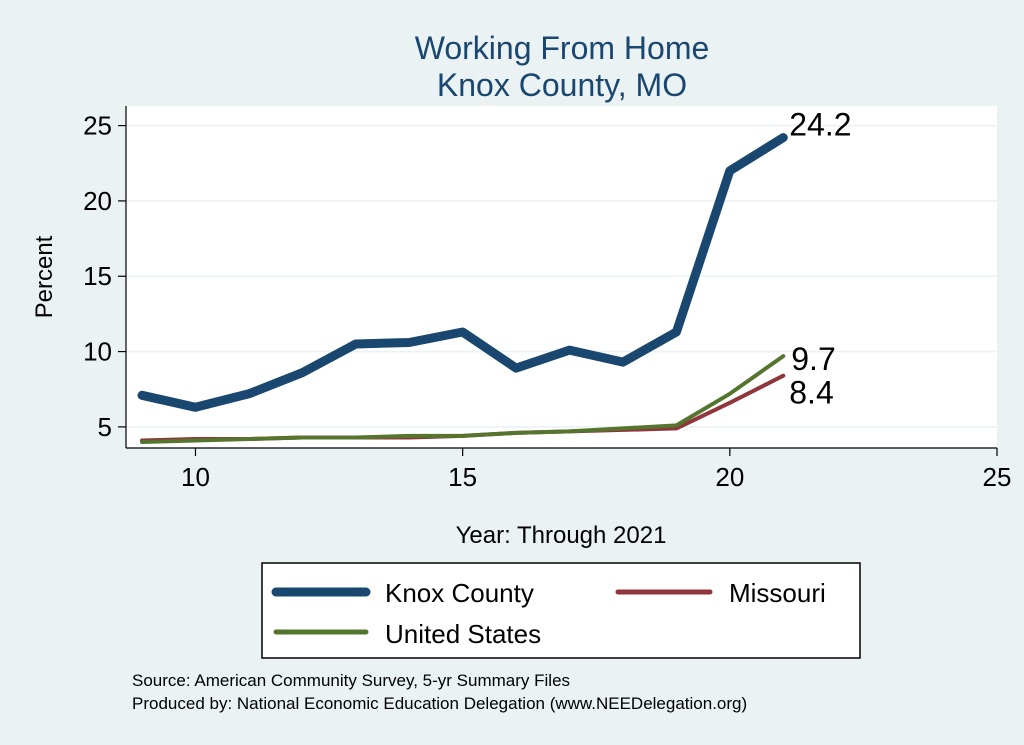 This screenshot has width=1024, height=745. Describe the element at coordinates (562, 48) in the screenshot. I see `chart-title: Working From Home` at that location.